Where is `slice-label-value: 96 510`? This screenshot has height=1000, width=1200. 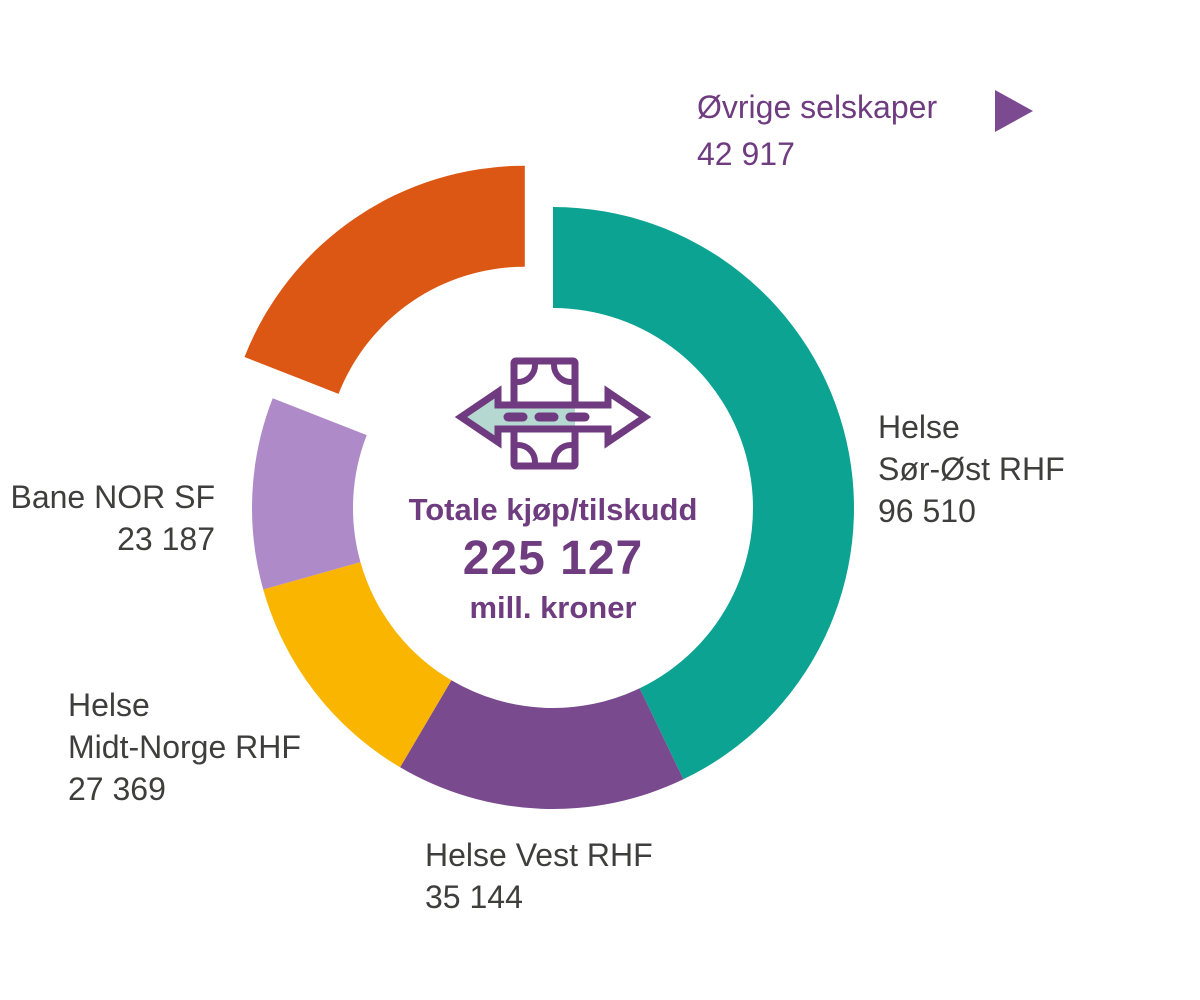 slice-label-value: 96 510 is located at coordinates (927, 511).